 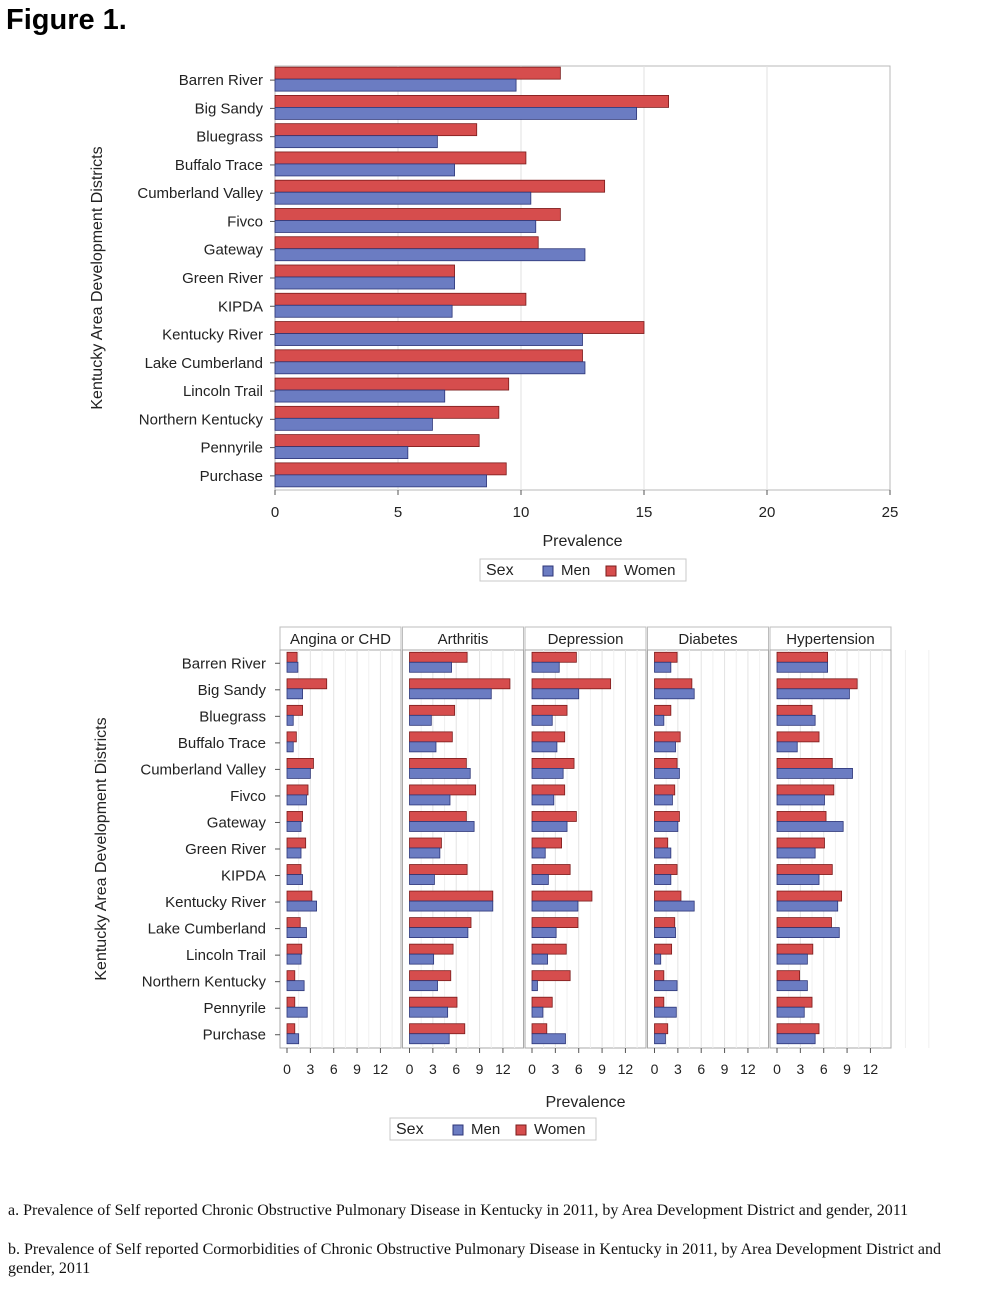 I want to click on bar-men-angina-or-chd-lincoln-trail, so click(x=294, y=959).